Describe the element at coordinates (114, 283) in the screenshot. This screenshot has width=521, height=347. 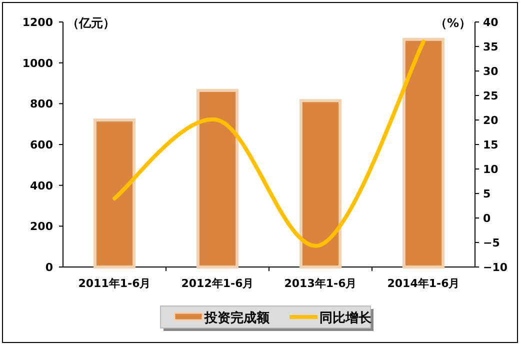
I see `x-tick-label: 2011年1-6月` at that location.